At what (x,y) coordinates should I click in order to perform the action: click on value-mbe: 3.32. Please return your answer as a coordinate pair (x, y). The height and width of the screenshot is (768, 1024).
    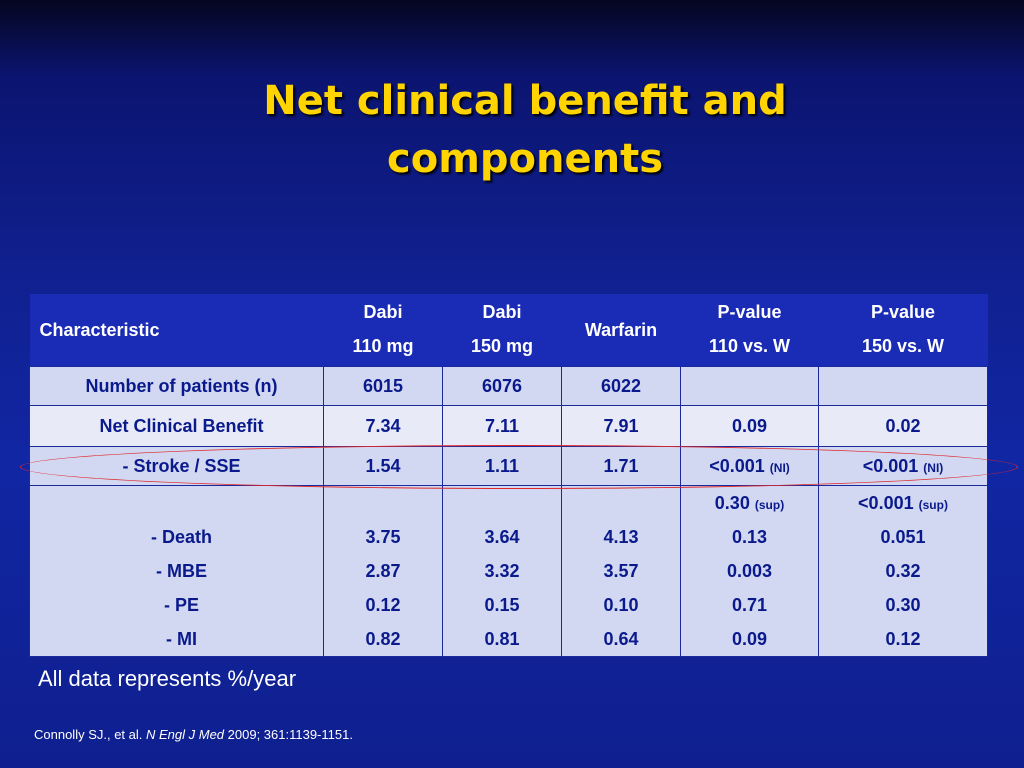
    Looking at the image, I should click on (502, 571).